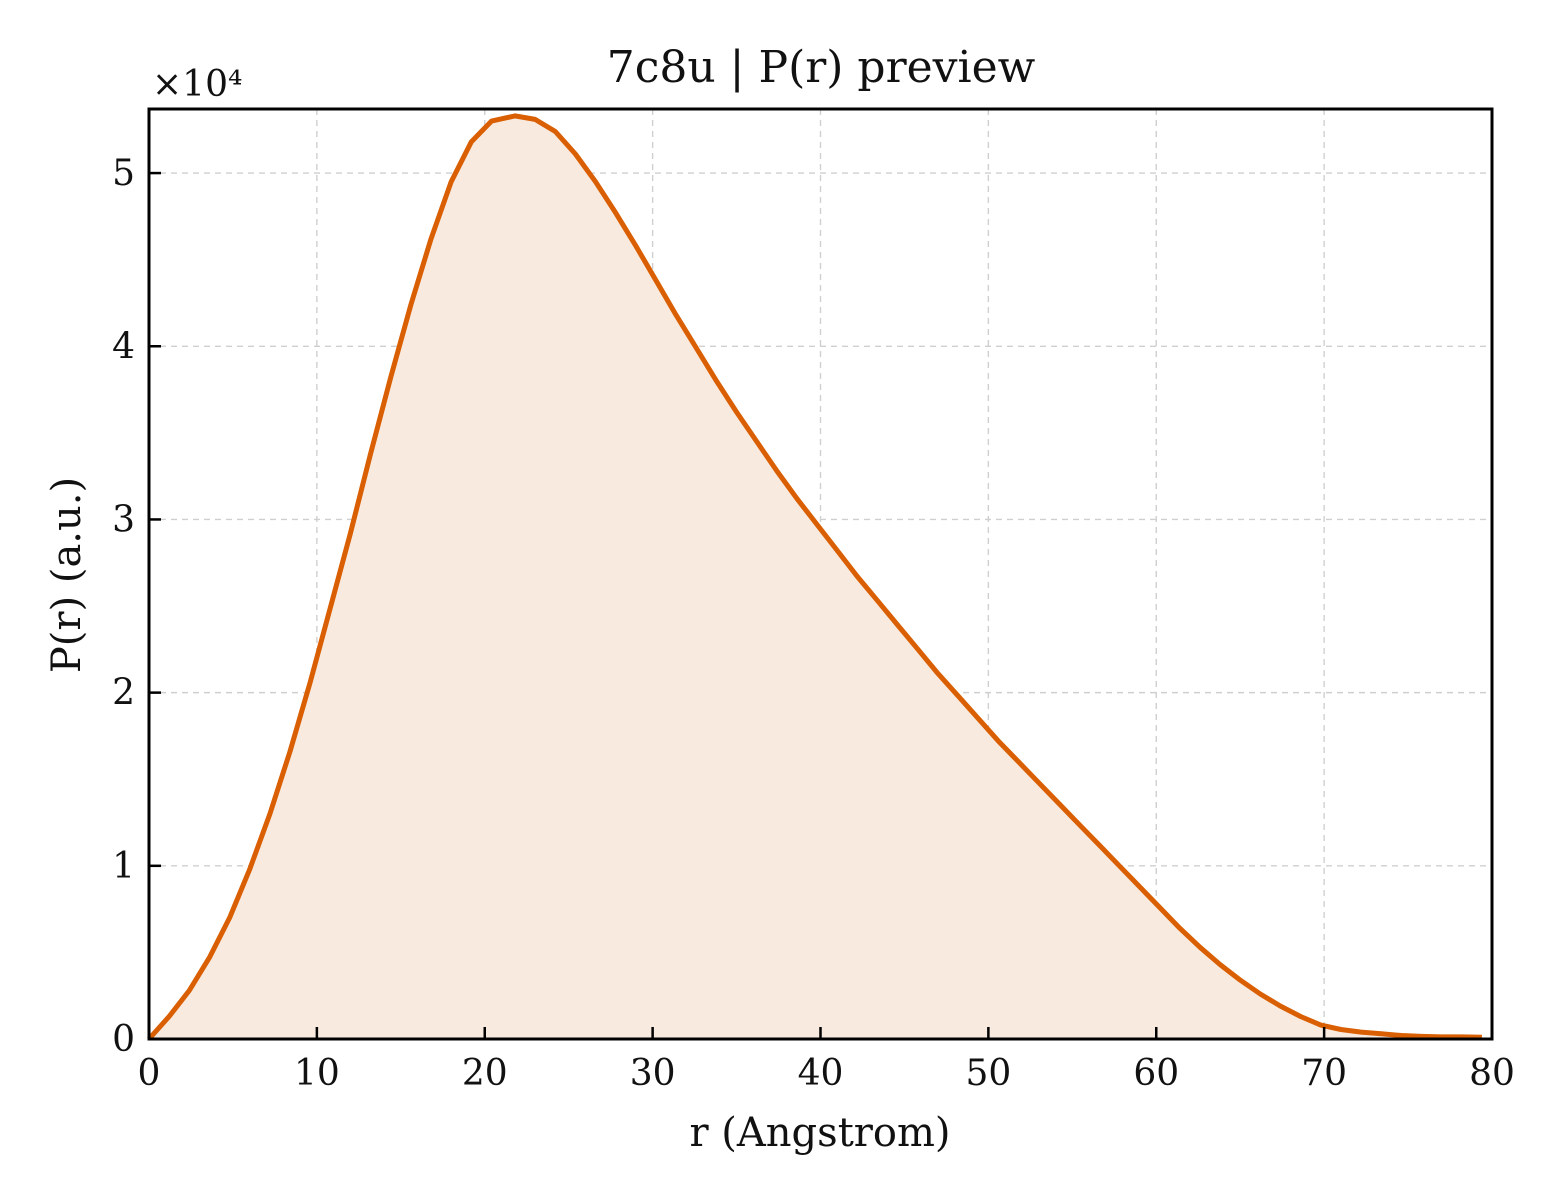  What do you see at coordinates (123, 866) in the screenshot?
I see `y-tick-label: 1` at bounding box center [123, 866].